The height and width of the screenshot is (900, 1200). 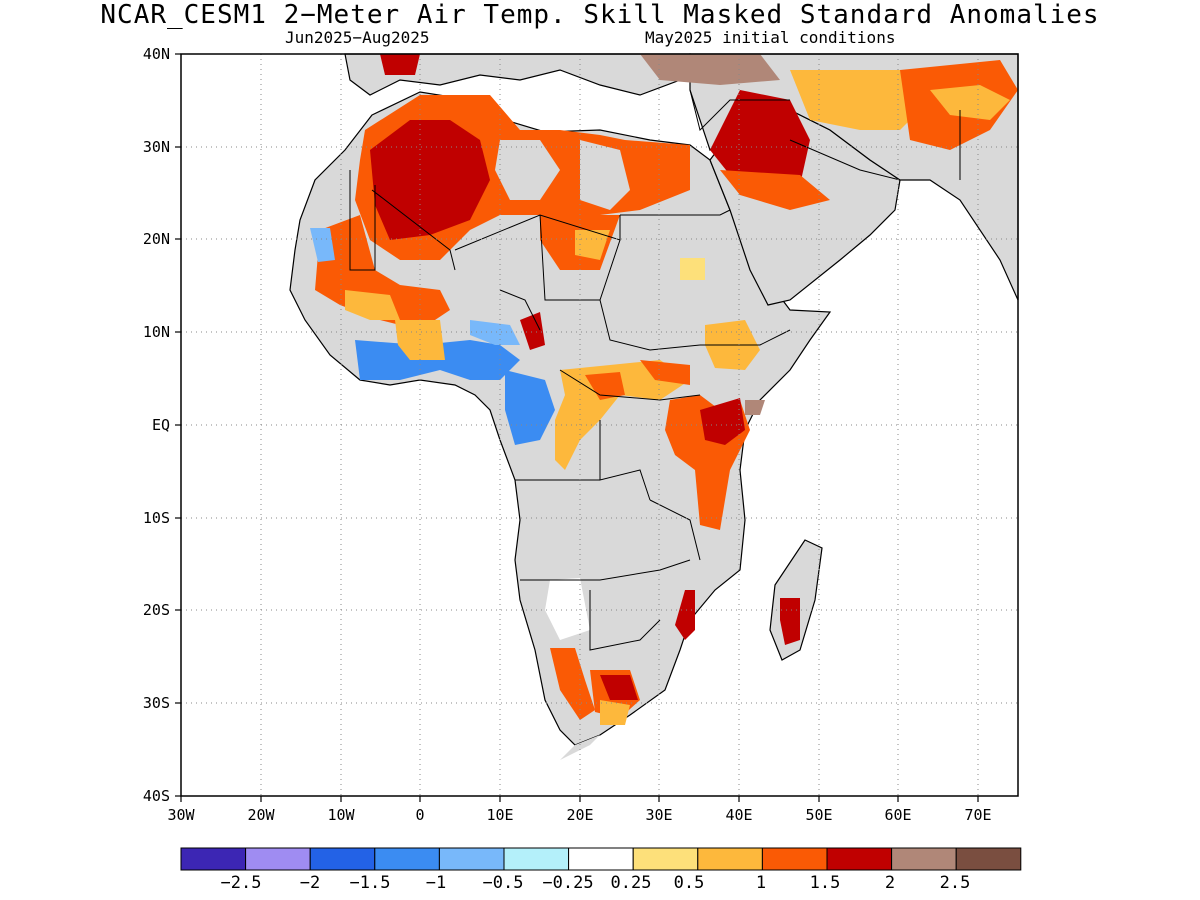 What do you see at coordinates (770, 37) in the screenshot?
I see `initial-conditions: May2025 initial conditions` at bounding box center [770, 37].